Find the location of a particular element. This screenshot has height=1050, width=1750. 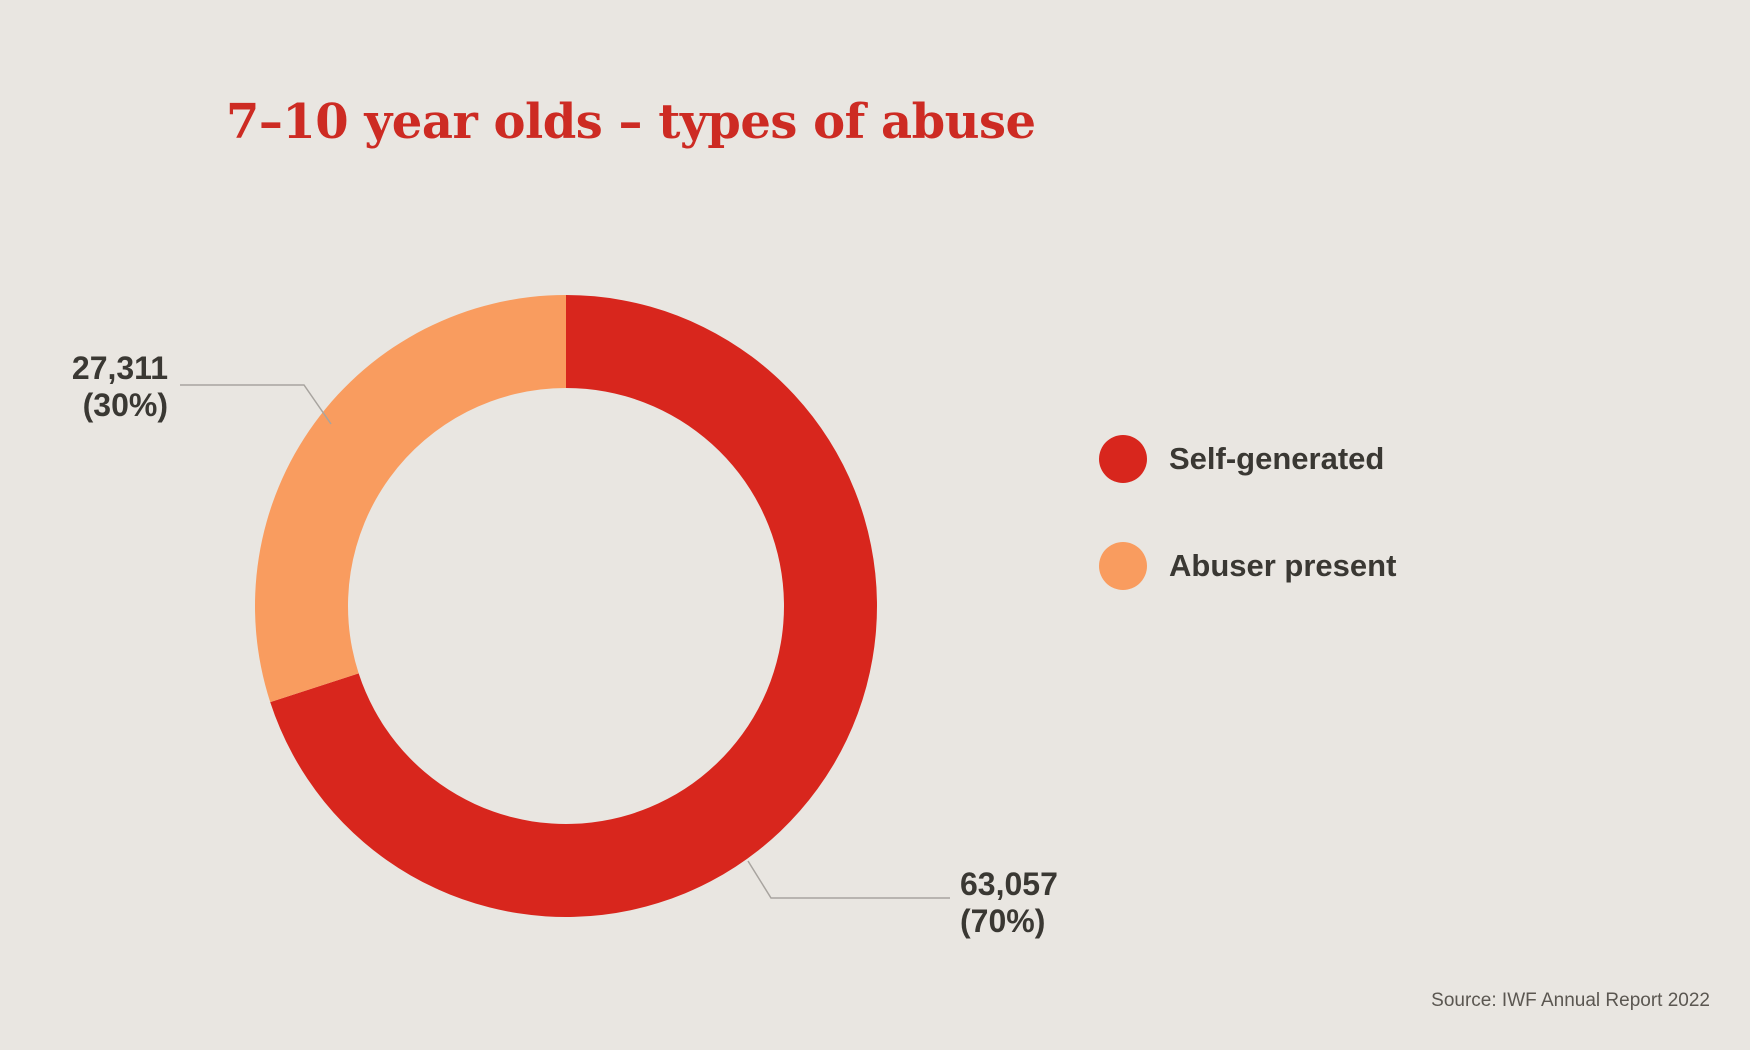

chart-title: 7–10 year olds – types of abuse is located at coordinates (631, 122).